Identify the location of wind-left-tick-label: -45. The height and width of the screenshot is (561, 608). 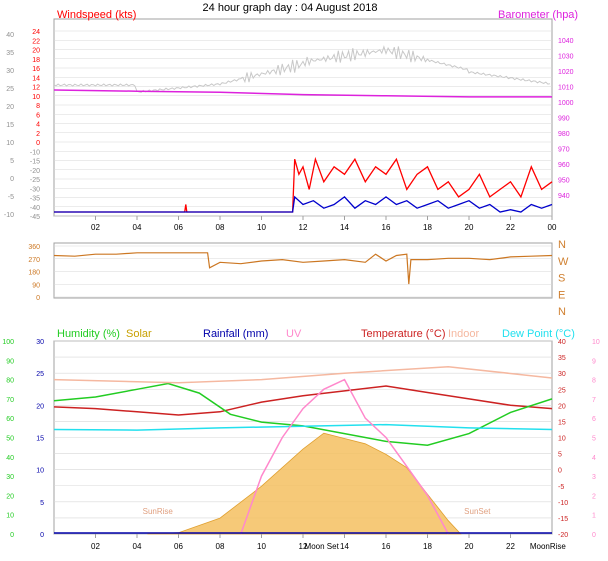
(35, 217).